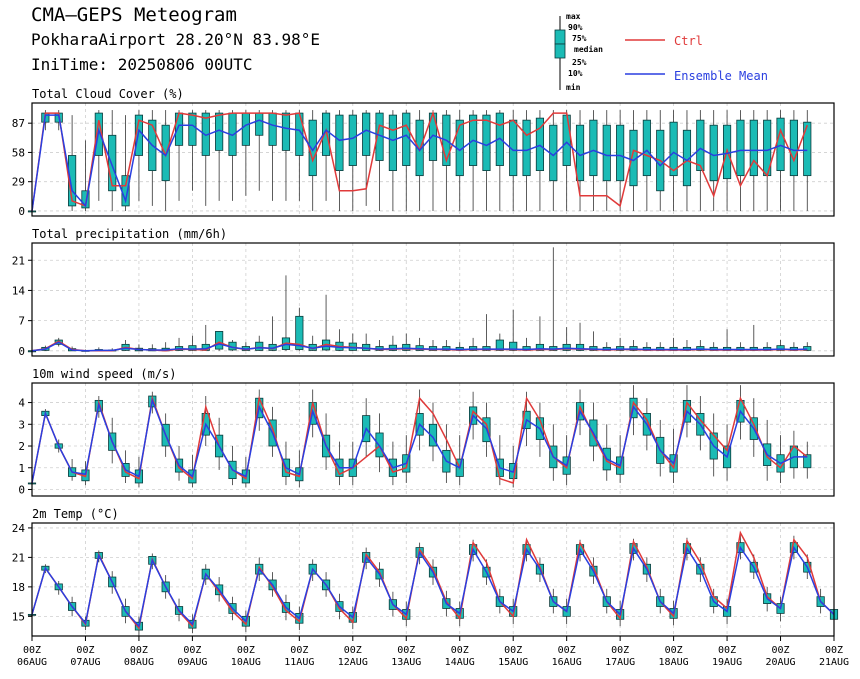 This screenshot has width=860, height=679. What do you see at coordinates (579, 38) in the screenshot?
I see `legend-box-label-2: 75%` at bounding box center [579, 38].